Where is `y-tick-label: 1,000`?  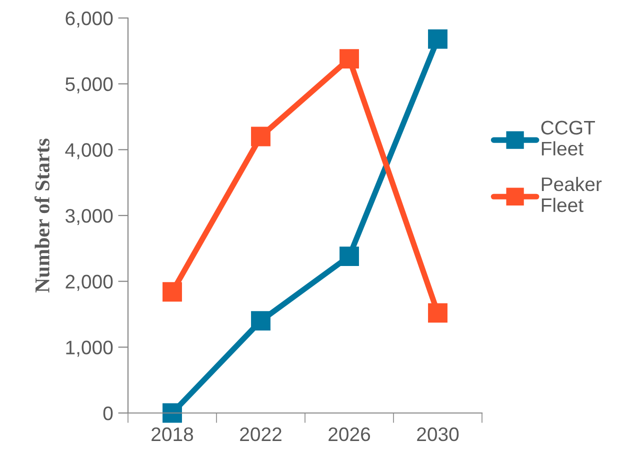
y-tick-label: 1,000 is located at coordinates (89, 348).